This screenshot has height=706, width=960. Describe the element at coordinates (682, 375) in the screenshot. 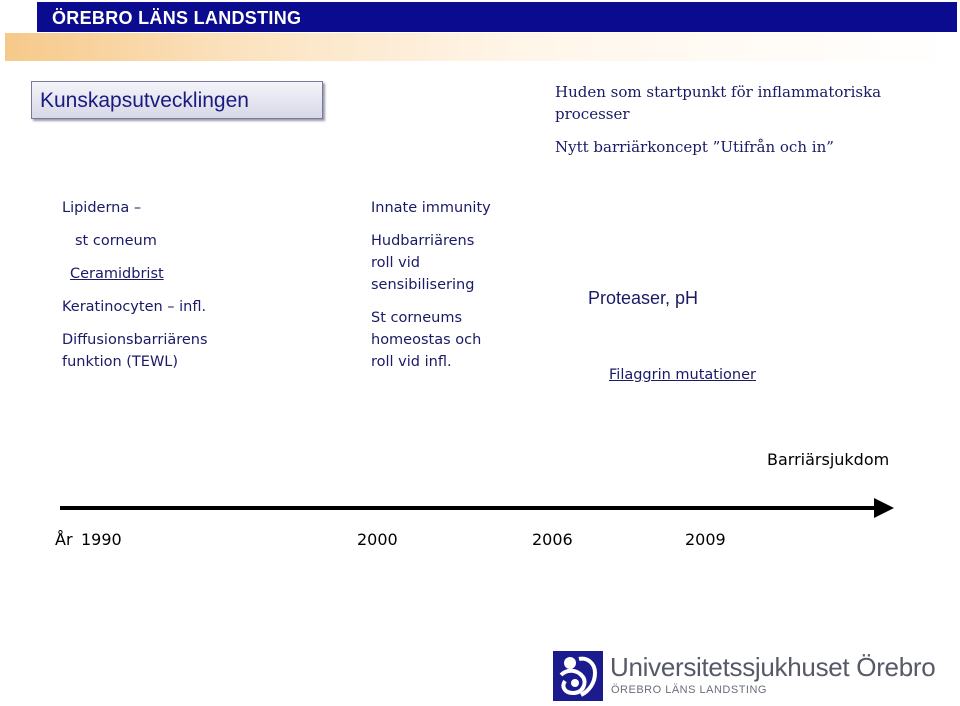

I see `col3-filaggrin: Filaggrin mutationer` at that location.